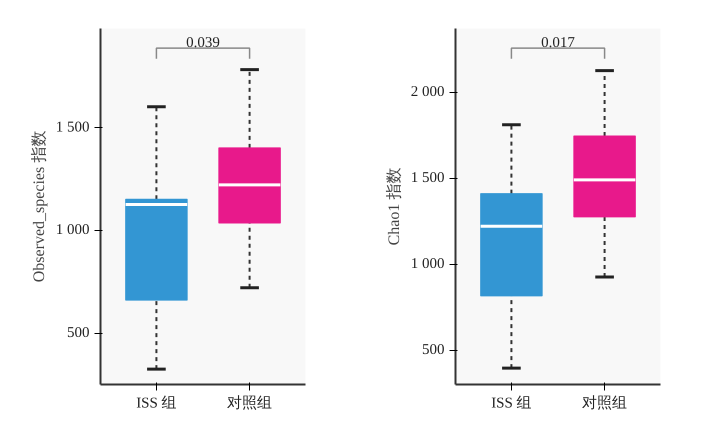 The image size is (710, 424). What do you see at coordinates (39, 206) in the screenshot?
I see `y-axis-title: Observed_species 指数` at bounding box center [39, 206].